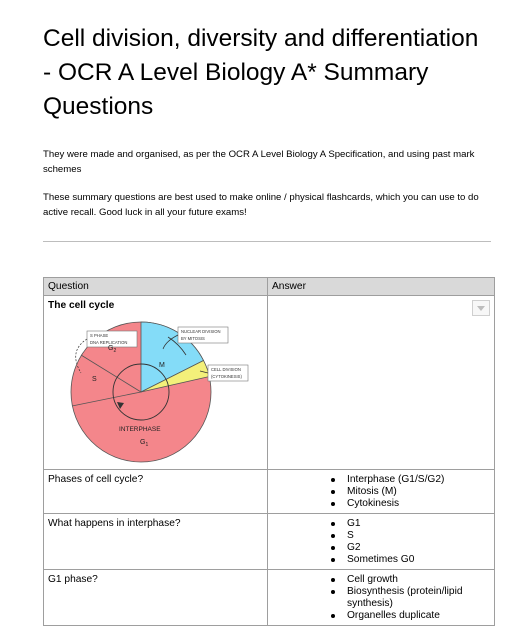 This screenshot has height=630, width=507. Describe the element at coordinates (155, 541) in the screenshot. I see `question-cell: What happens in interphase?` at that location.